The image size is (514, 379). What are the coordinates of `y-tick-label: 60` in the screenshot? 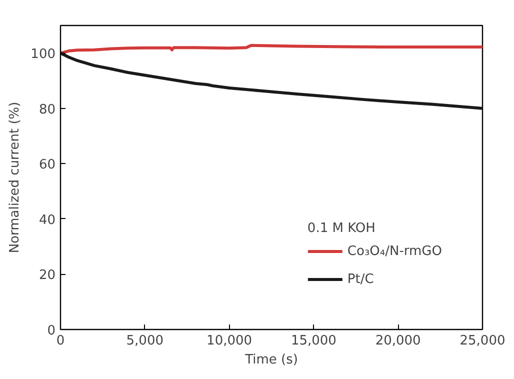 It's located at (47, 165).